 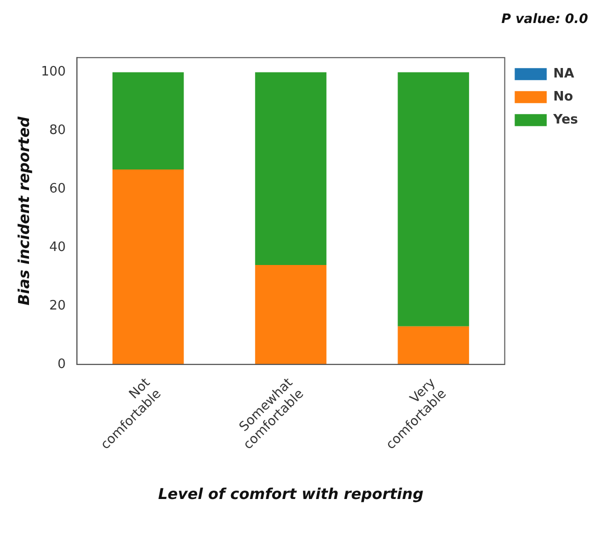 I want to click on legend-label: Yes, so click(x=565, y=120).